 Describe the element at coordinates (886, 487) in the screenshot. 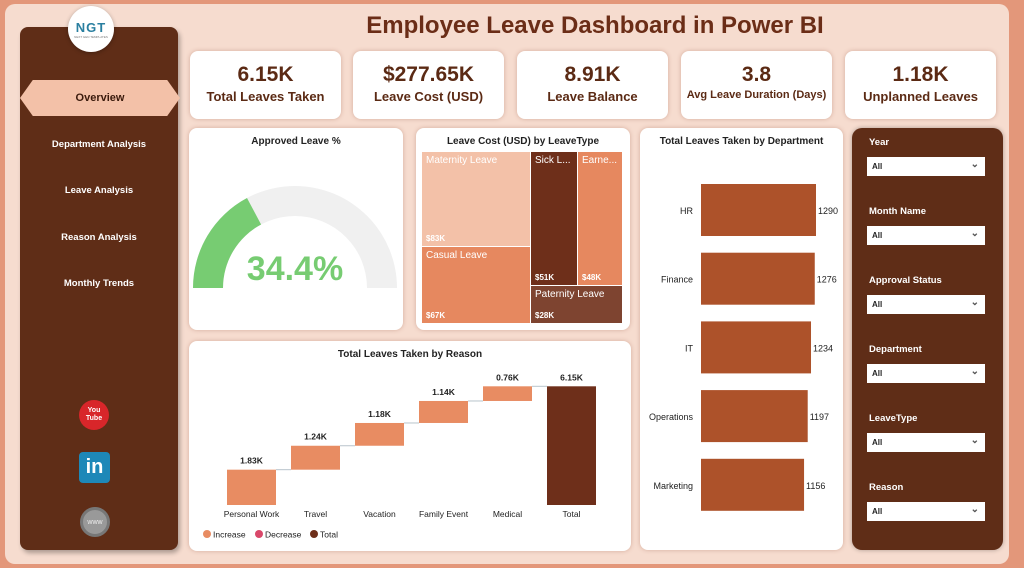

I see `slicer-label: Reason` at that location.